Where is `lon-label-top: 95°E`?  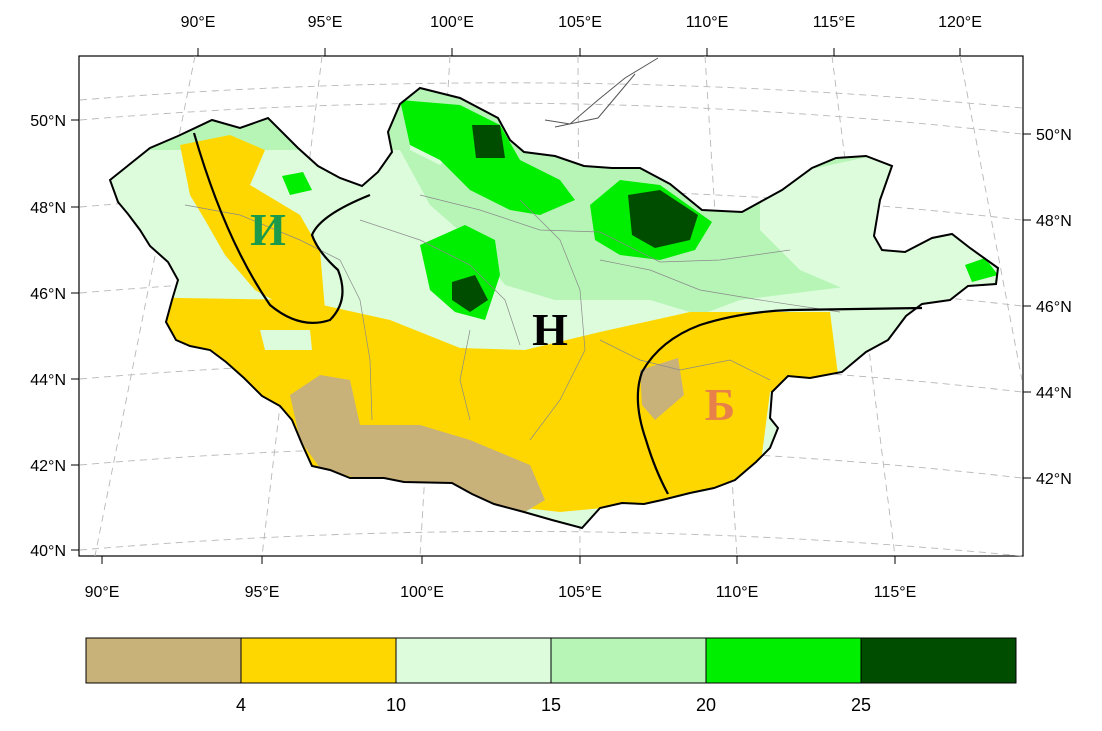
lon-label-top: 95°E is located at coordinates (325, 22).